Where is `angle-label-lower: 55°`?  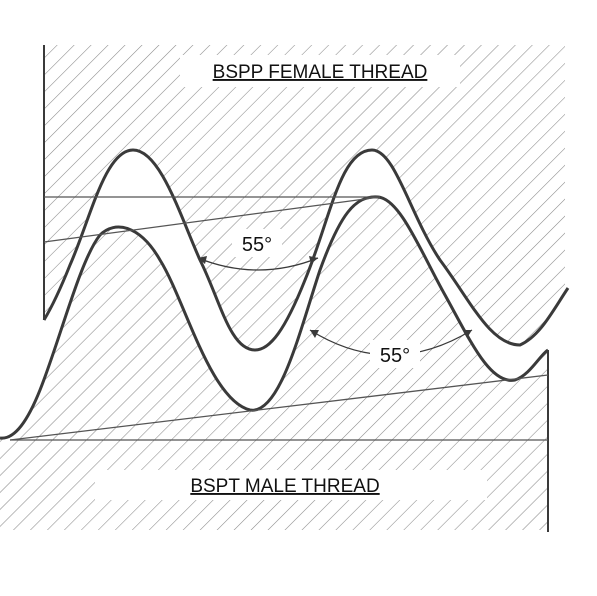
angle-label-lower: 55° is located at coordinates (395, 356).